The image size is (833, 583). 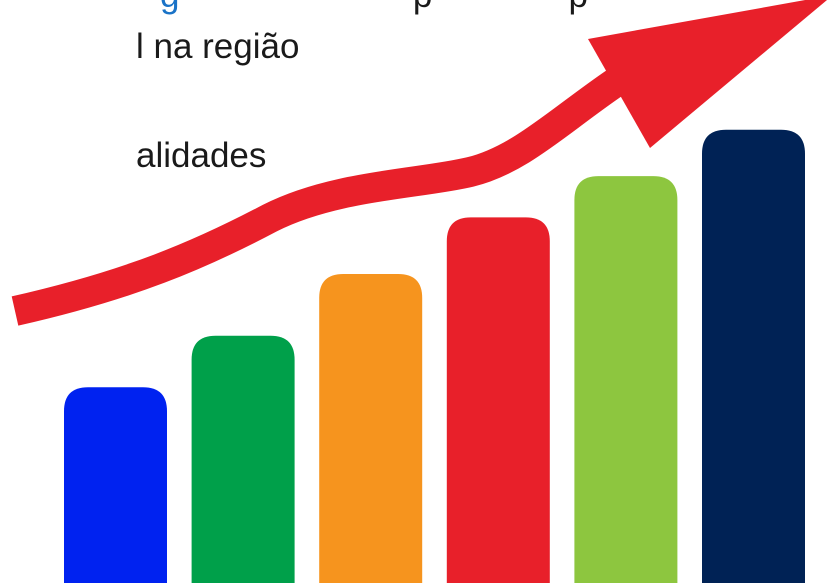 I want to click on highlight-letter: g, so click(x=169, y=7).